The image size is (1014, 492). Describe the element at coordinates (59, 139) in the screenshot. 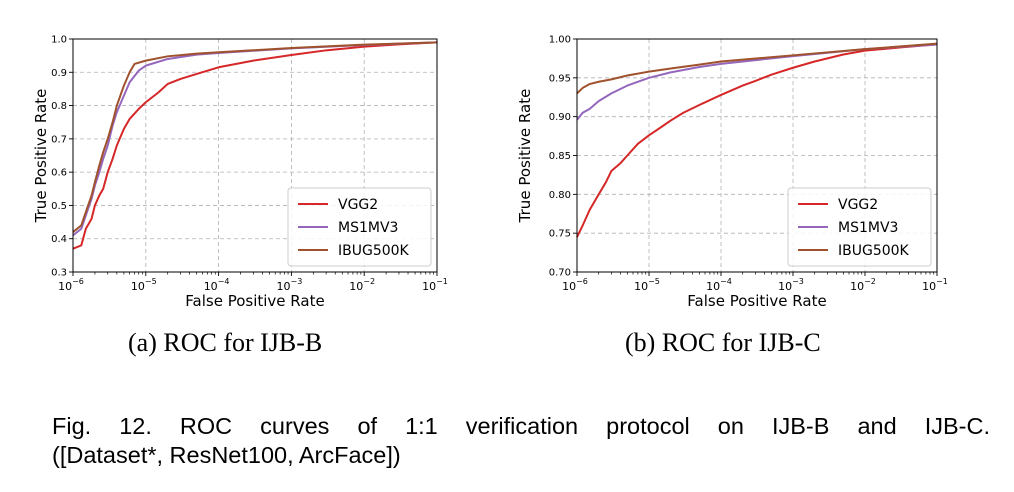

I see `y-tick-label: 0.7` at that location.